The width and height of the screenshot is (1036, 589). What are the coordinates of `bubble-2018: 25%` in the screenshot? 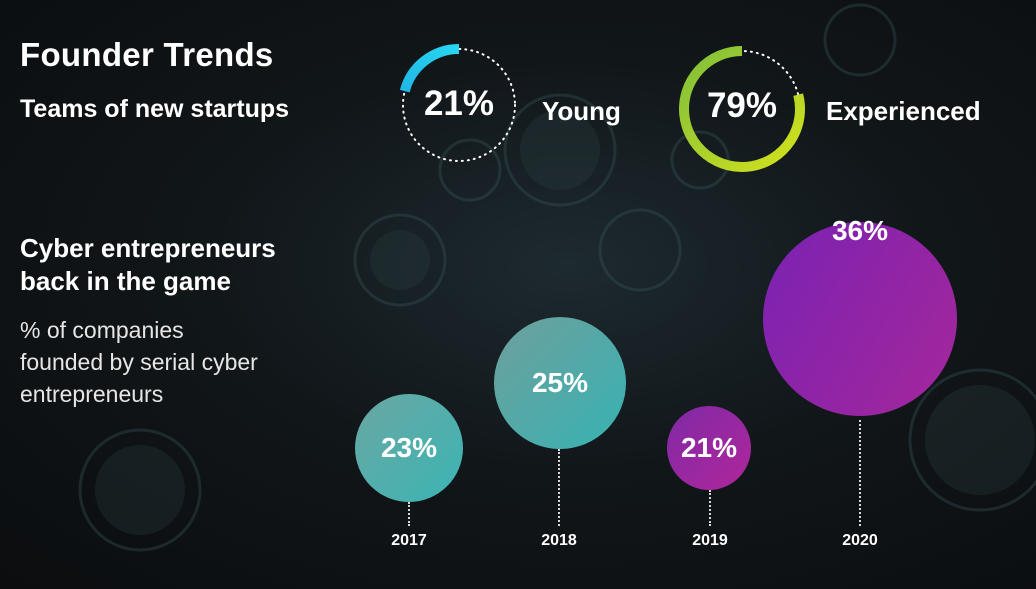 It's located at (560, 383).